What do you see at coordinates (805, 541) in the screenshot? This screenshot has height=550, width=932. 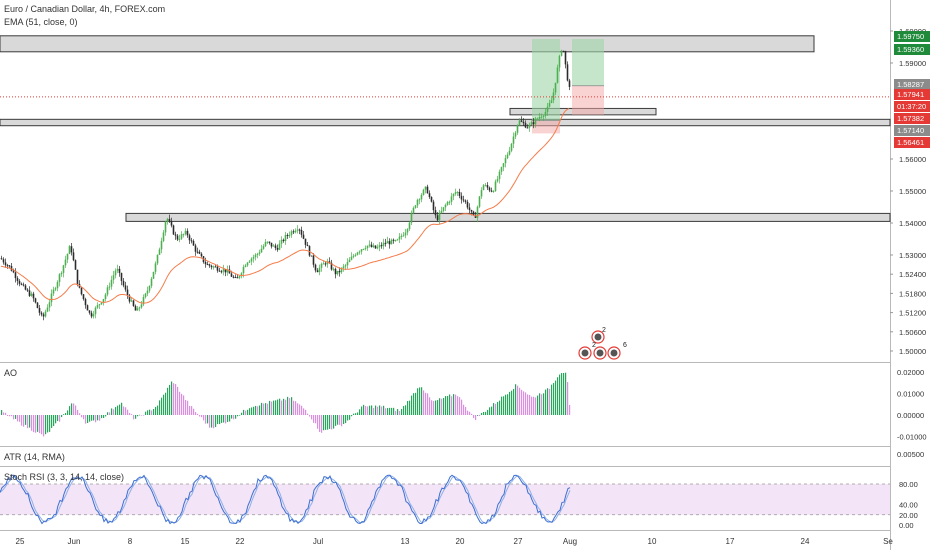 I see `x-tick-label: 24` at bounding box center [805, 541].